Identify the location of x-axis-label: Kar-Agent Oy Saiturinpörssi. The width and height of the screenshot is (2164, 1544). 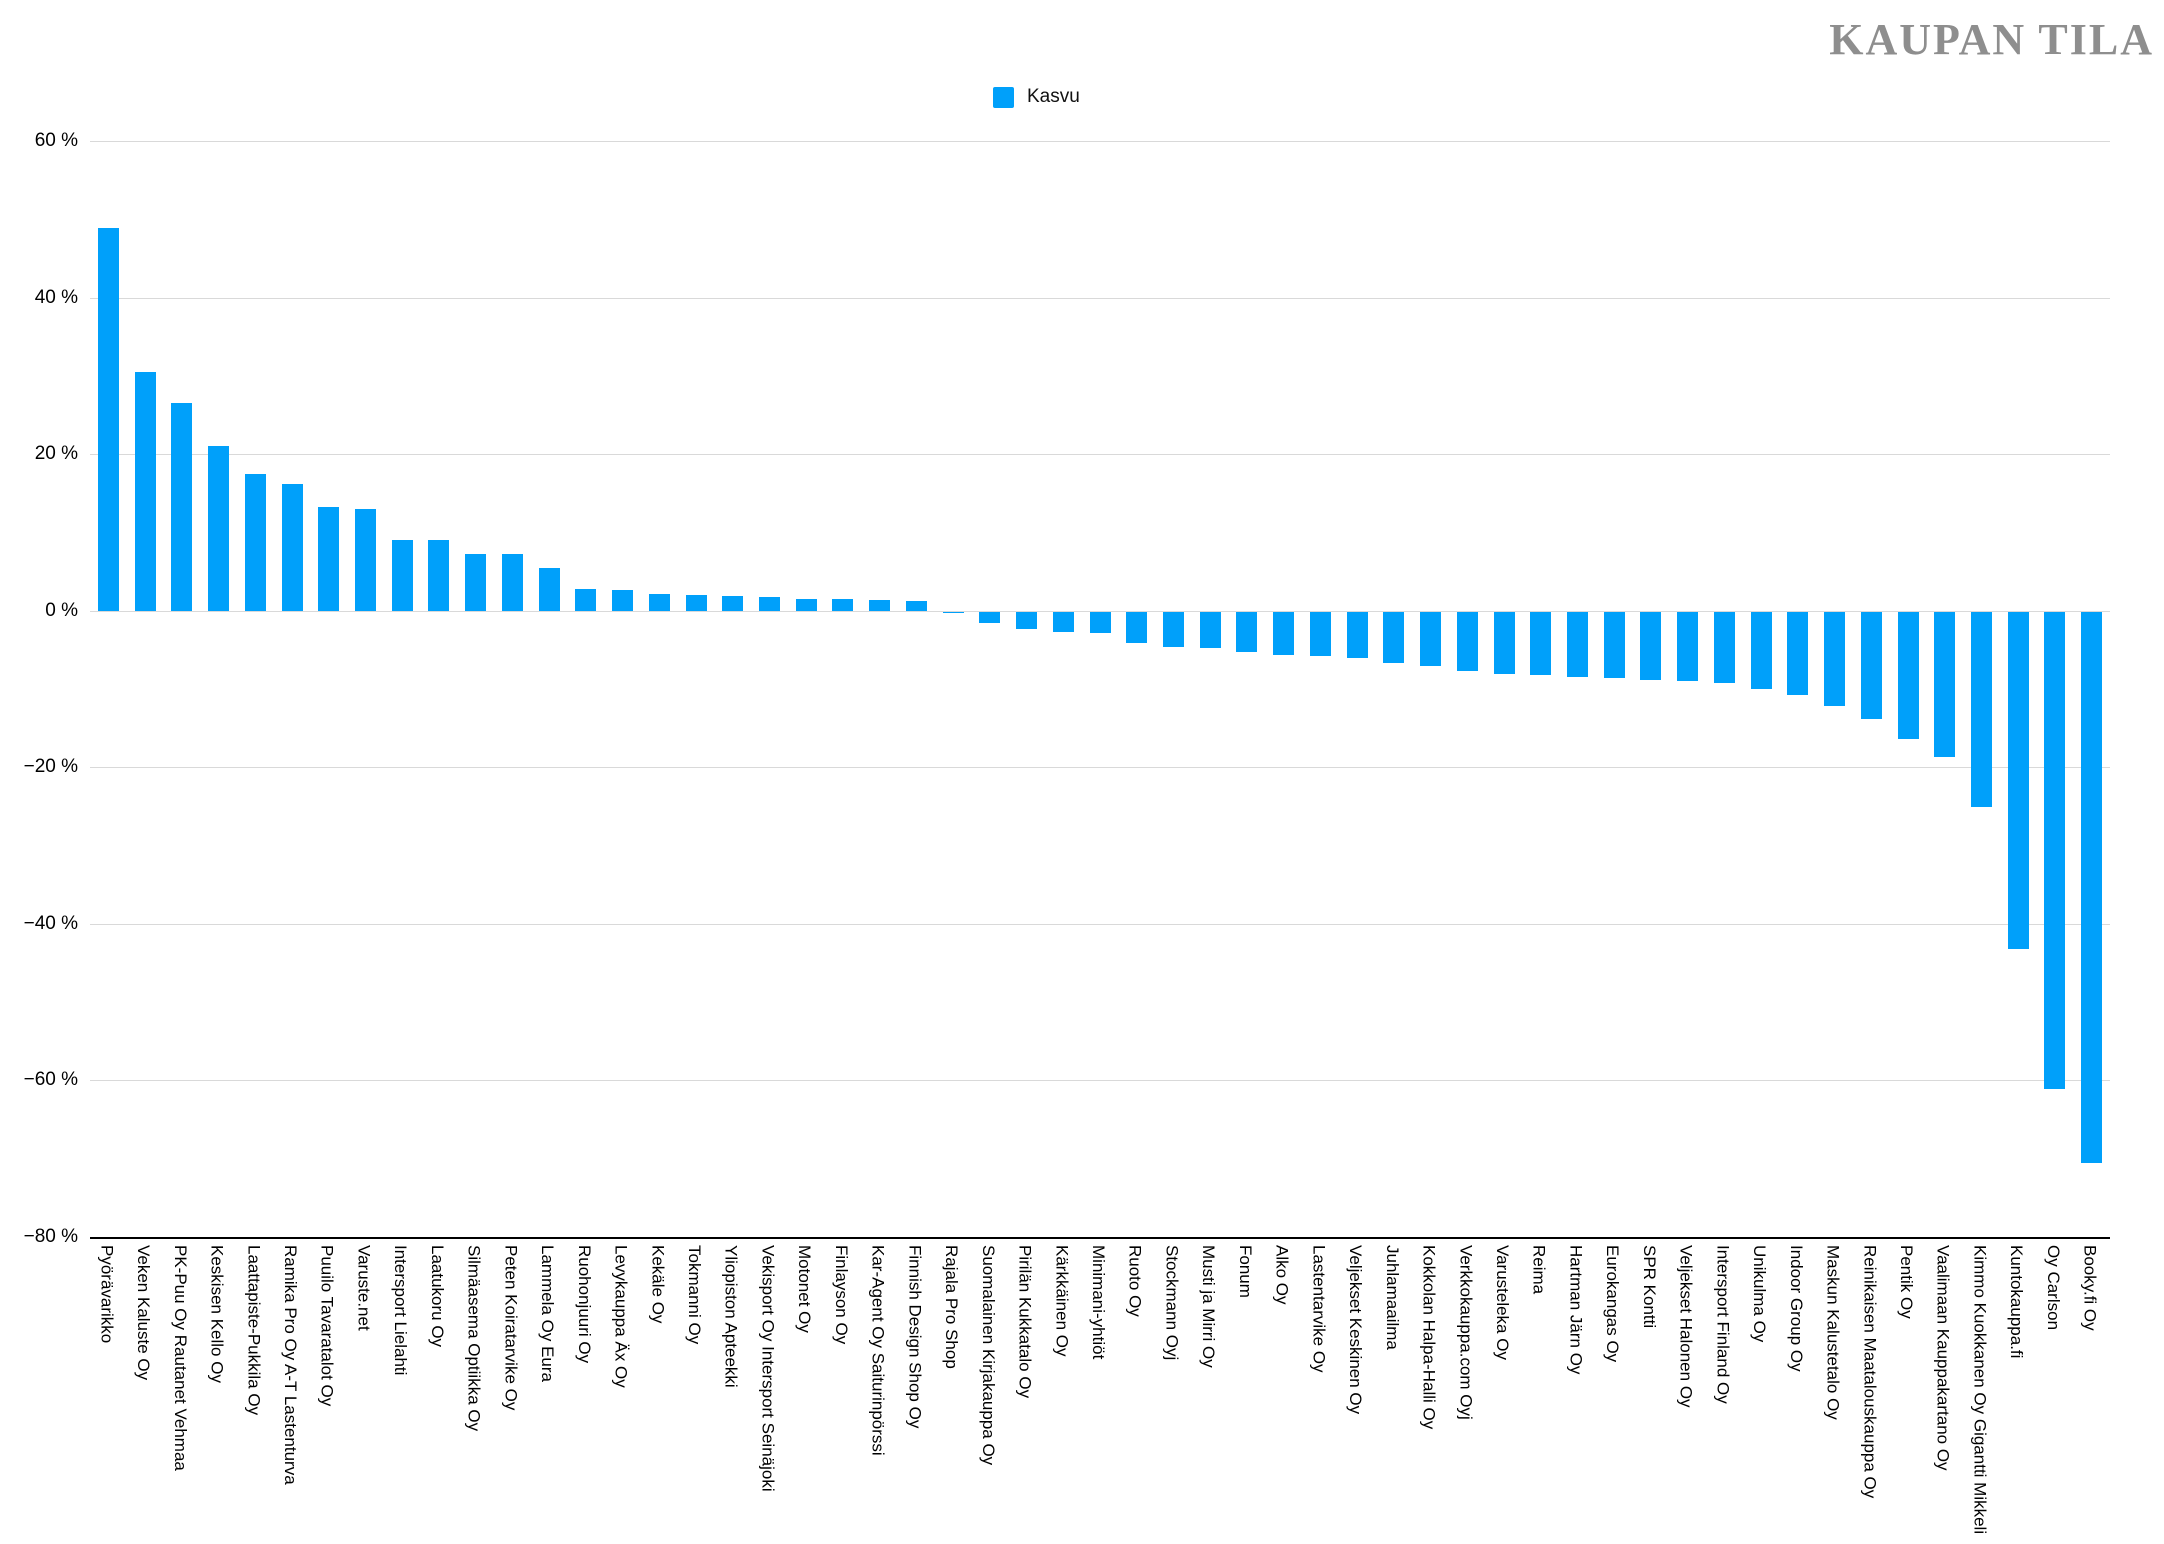
(878, 1350).